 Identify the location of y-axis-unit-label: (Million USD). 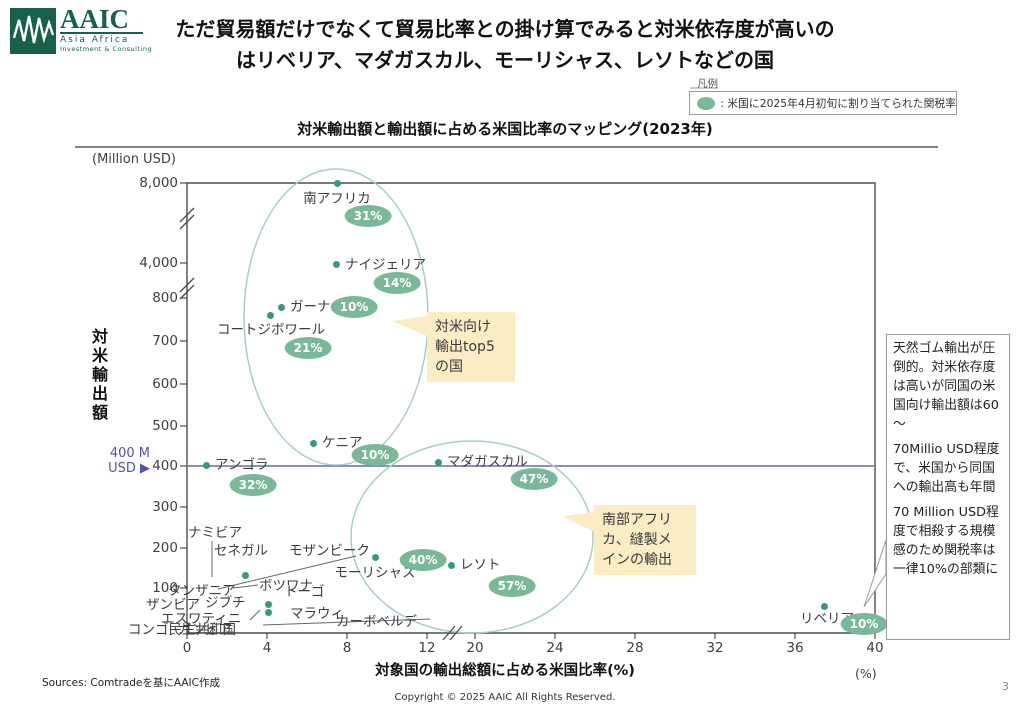
(134, 159).